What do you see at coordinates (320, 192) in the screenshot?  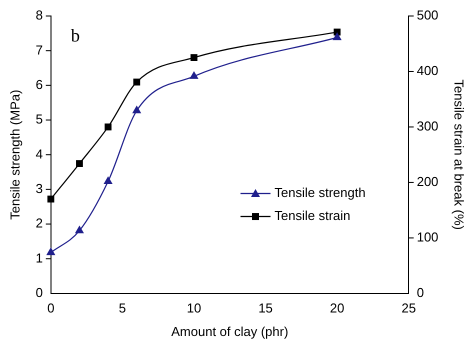 I see `legend-label: Tensile strength` at bounding box center [320, 192].